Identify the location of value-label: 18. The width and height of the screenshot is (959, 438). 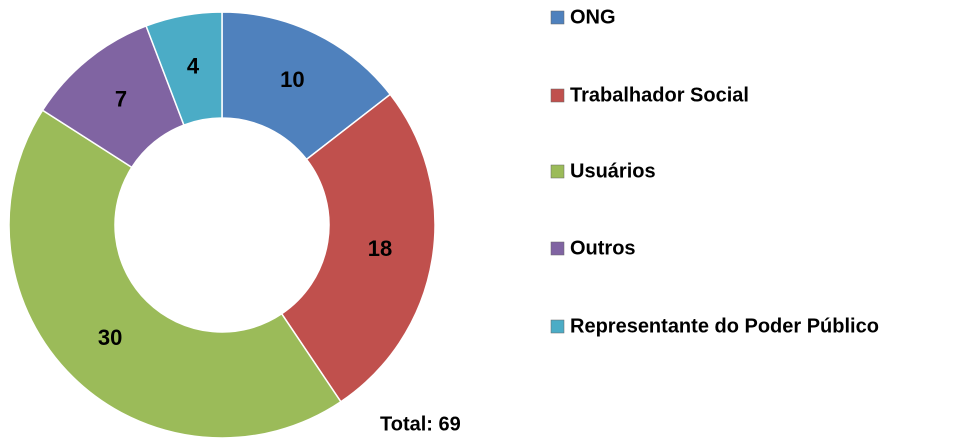
(380, 248).